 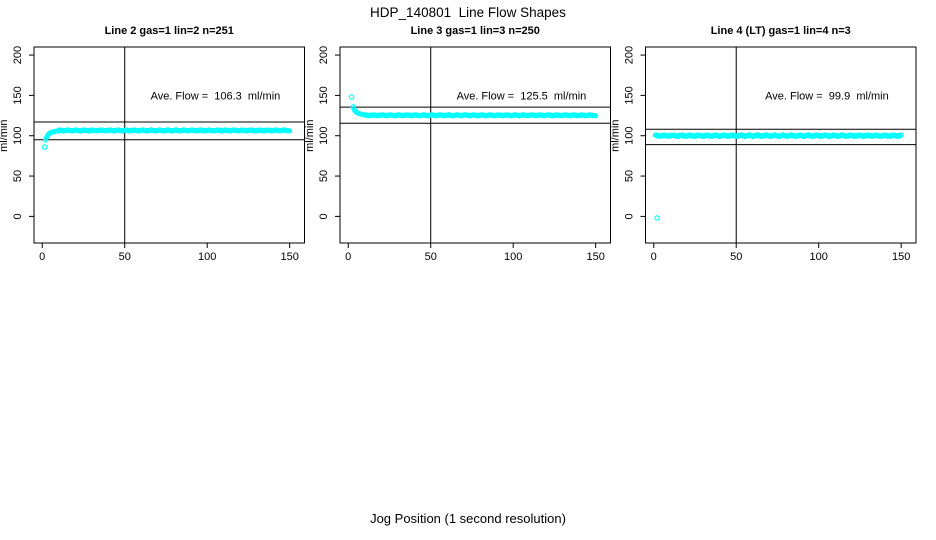 I want to click on ave-flow-annotation: Ave. Flow = 106.3 ml/min, so click(x=216, y=96).